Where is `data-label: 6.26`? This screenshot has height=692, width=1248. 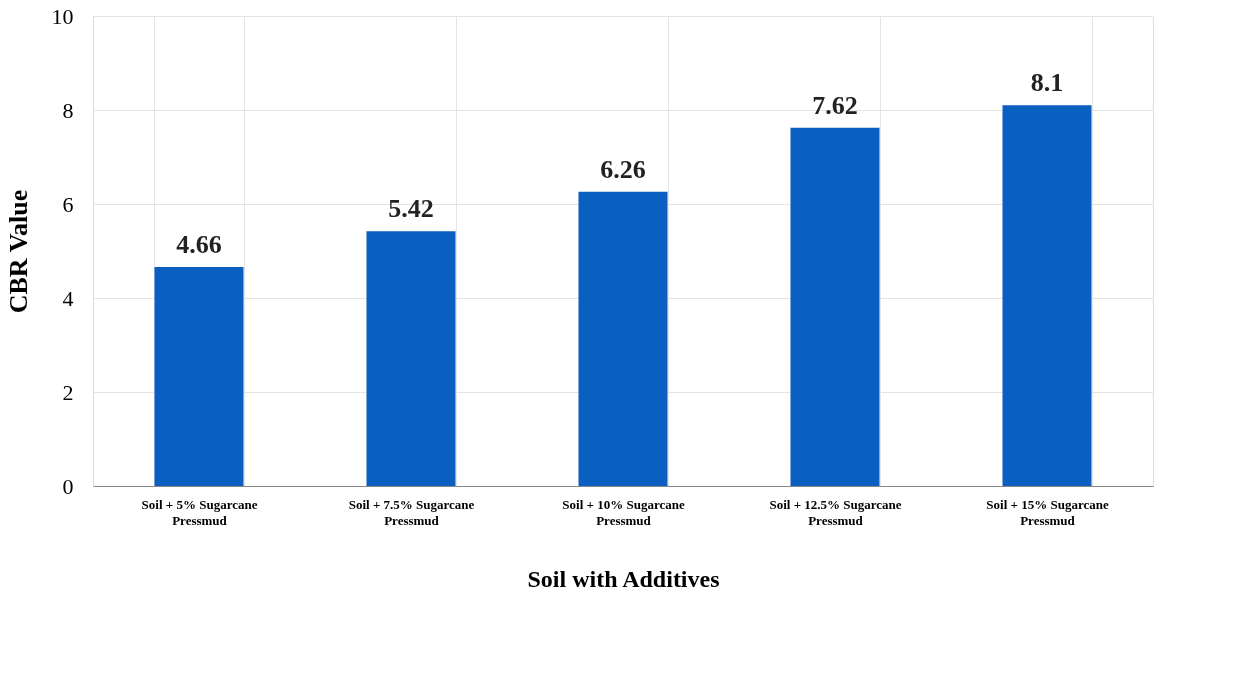 data-label: 6.26 is located at coordinates (623, 169).